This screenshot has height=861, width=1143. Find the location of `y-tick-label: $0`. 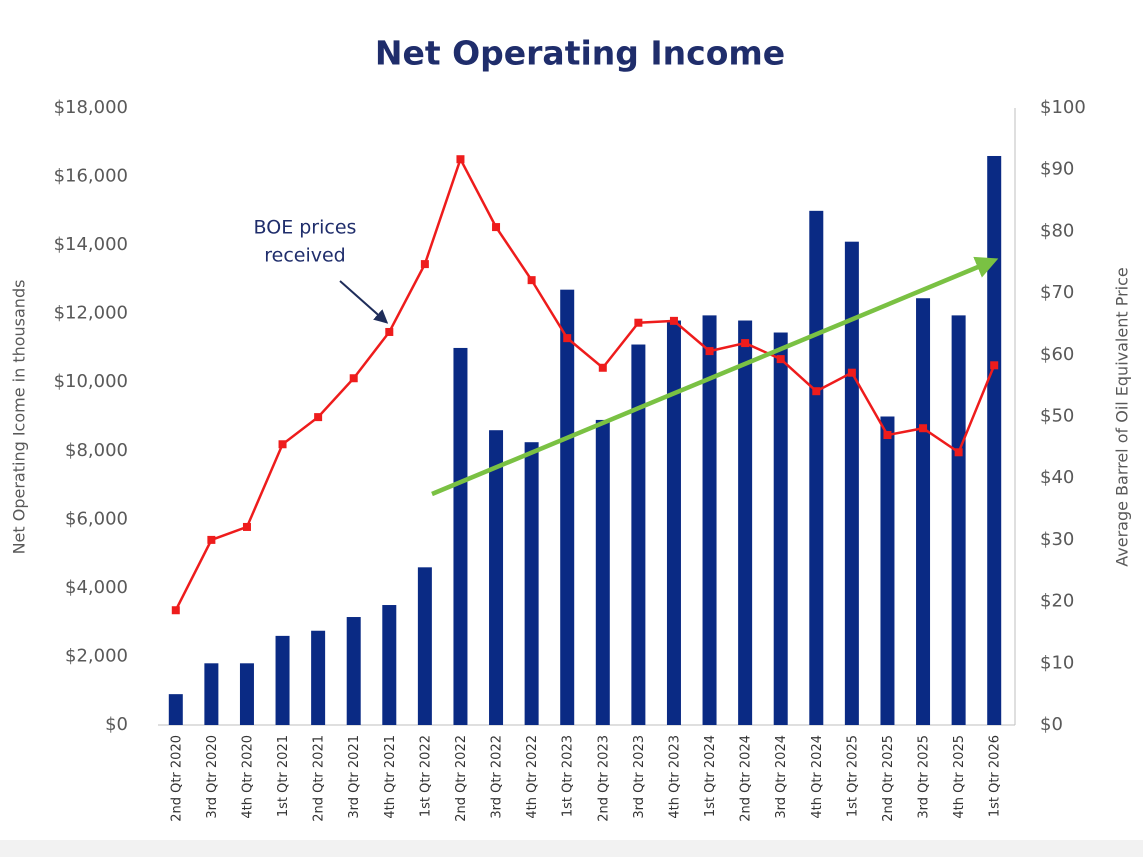

y-tick-label: $0 is located at coordinates (116, 724).